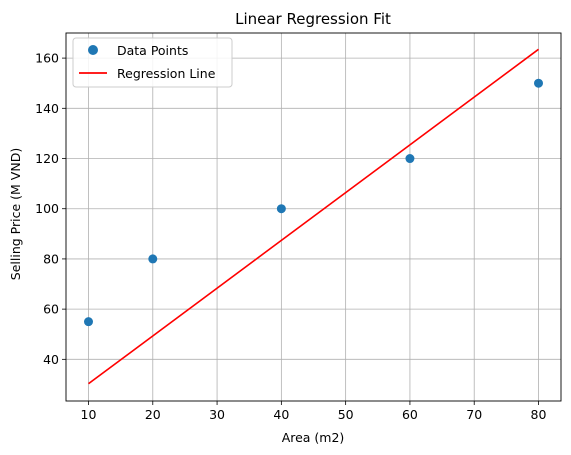 This screenshot has height=455, width=571. I want to click on y-tick-label: 60, so click(51, 309).